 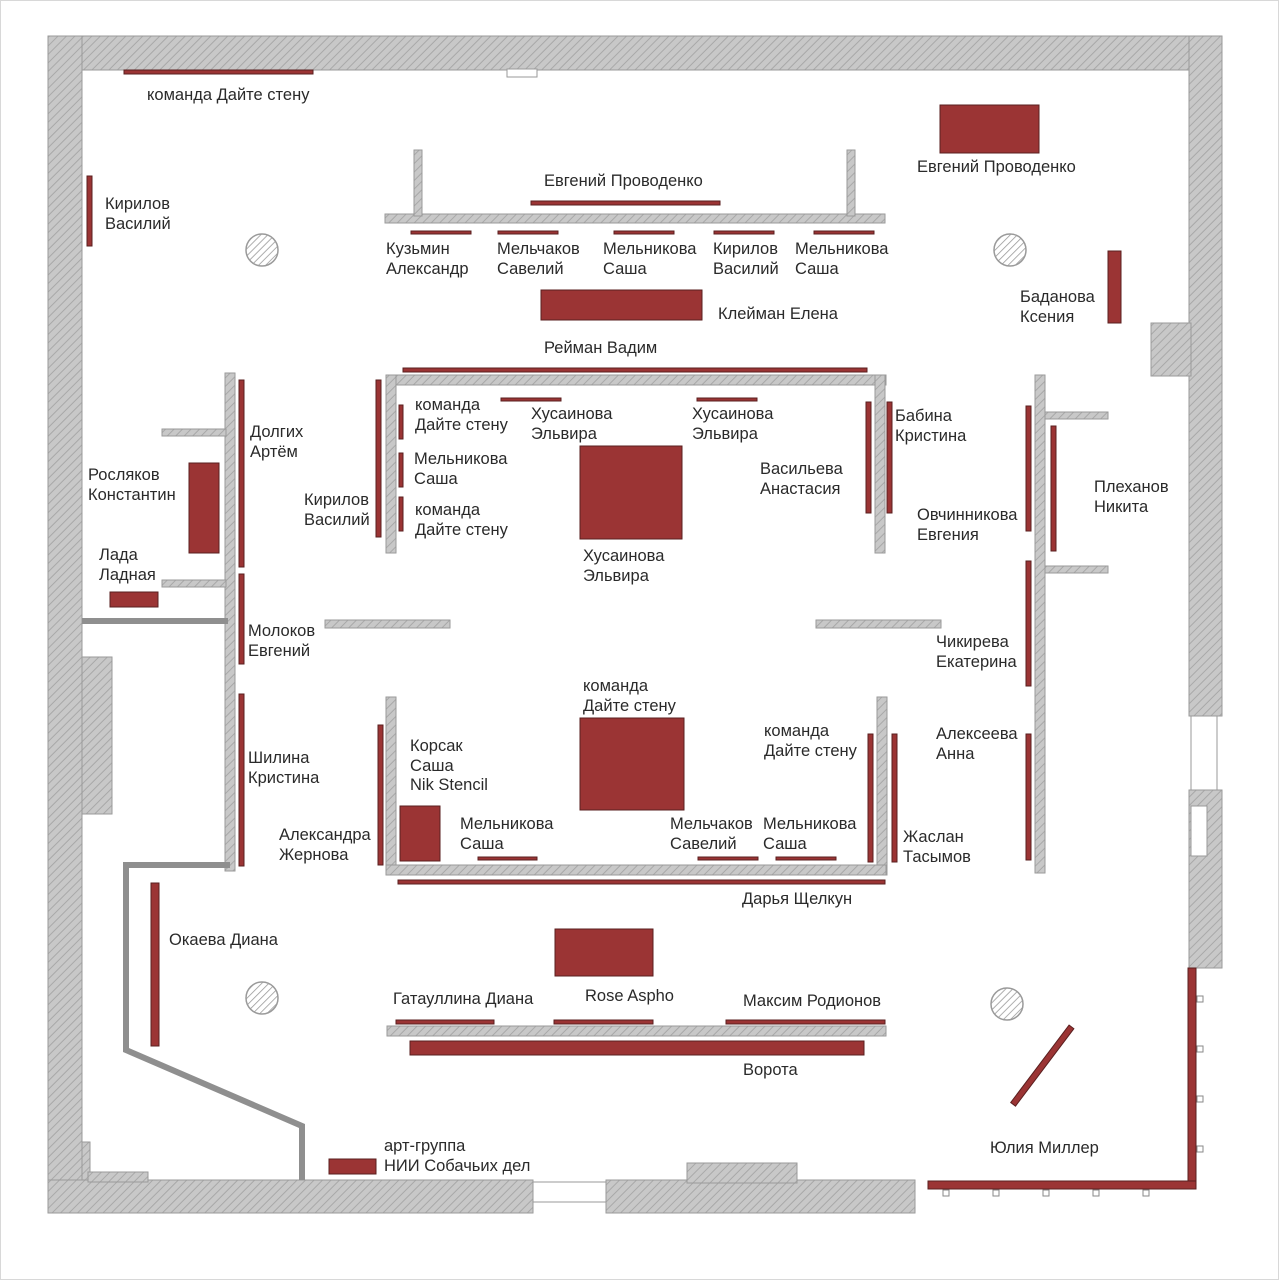 I want to click on label-komanda-in1: команда Дайте стену, so click(x=461, y=415).